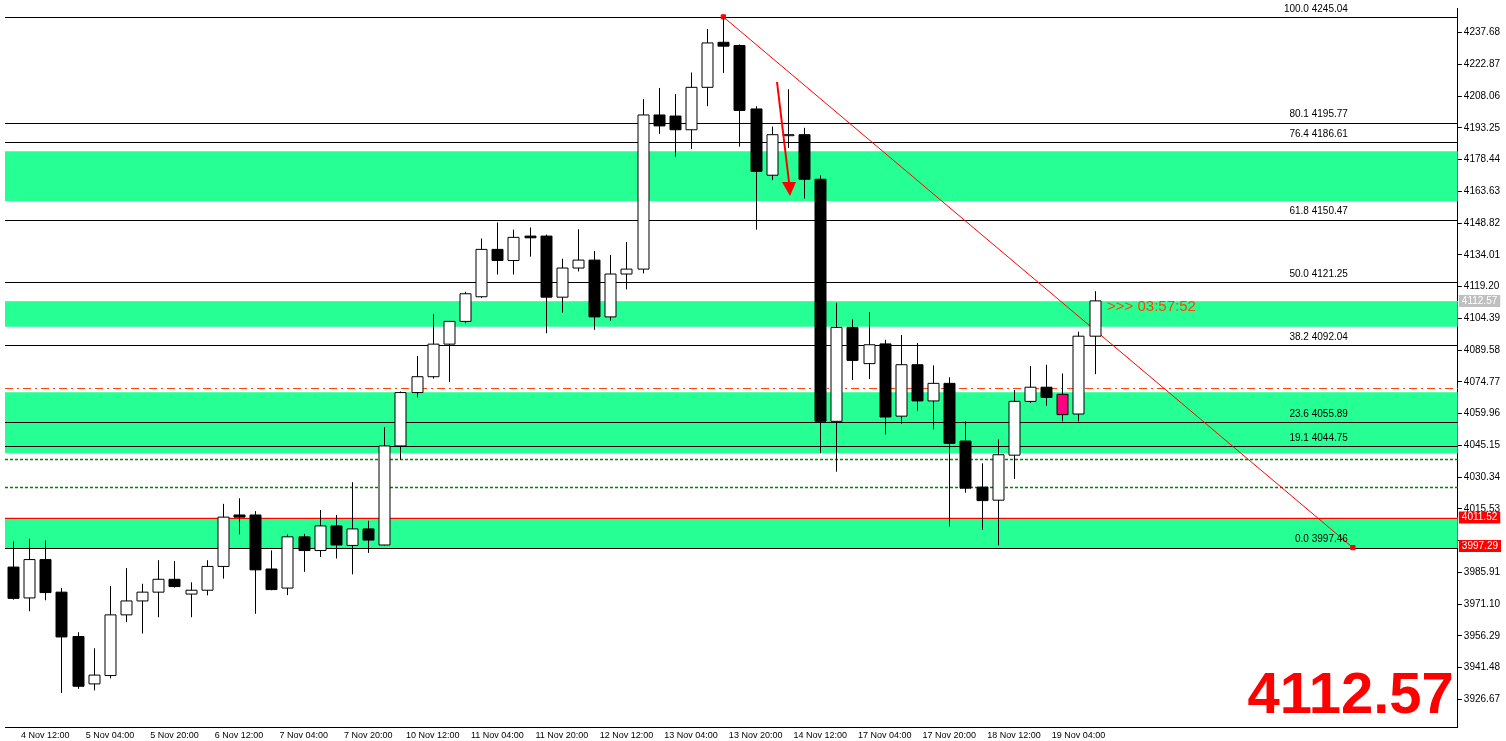 The height and width of the screenshot is (741, 1506). What do you see at coordinates (1482, 95) in the screenshot?
I see `y-tick-label: 4208.06` at bounding box center [1482, 95].